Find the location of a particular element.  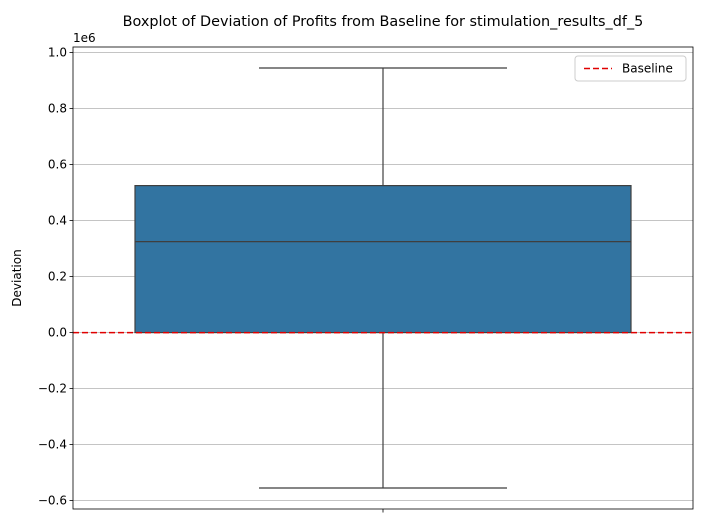

y-tick-label: −0.2 is located at coordinates (52, 389).